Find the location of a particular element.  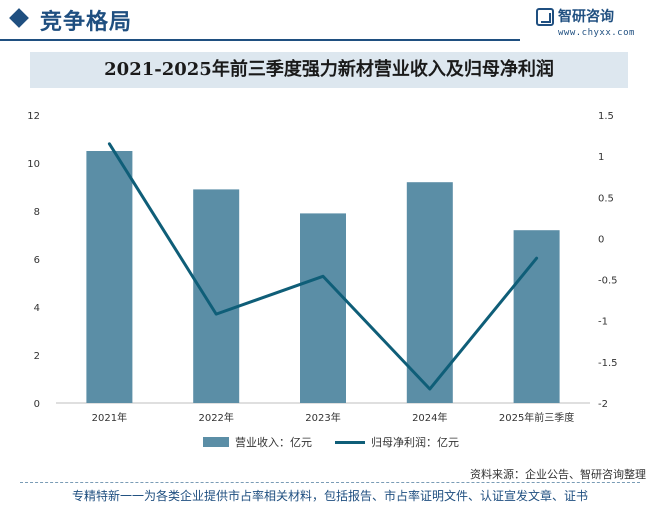

header: 竞争格局 智研咨询 www.chyxx.com is located at coordinates (330, 22).